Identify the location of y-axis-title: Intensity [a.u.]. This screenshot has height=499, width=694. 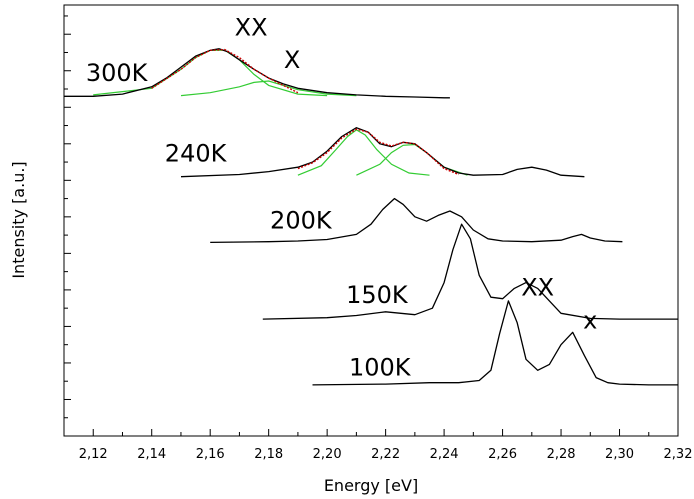
(18, 219).